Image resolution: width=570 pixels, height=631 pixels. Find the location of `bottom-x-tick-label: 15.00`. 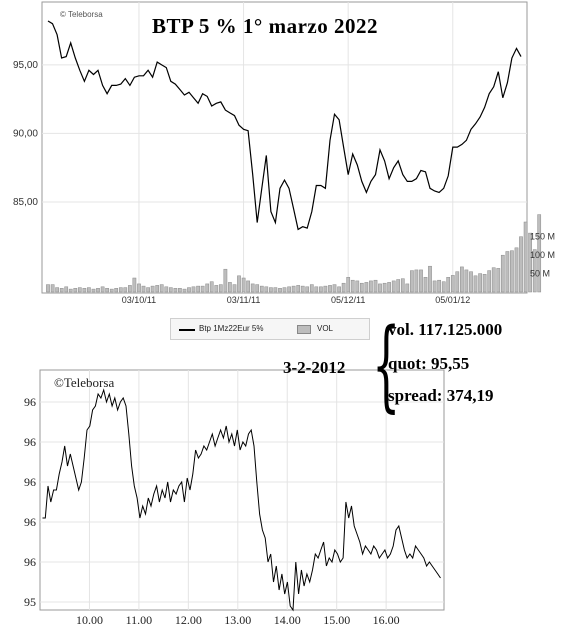

bottom-x-tick-label: 15.00 is located at coordinates (336, 620).